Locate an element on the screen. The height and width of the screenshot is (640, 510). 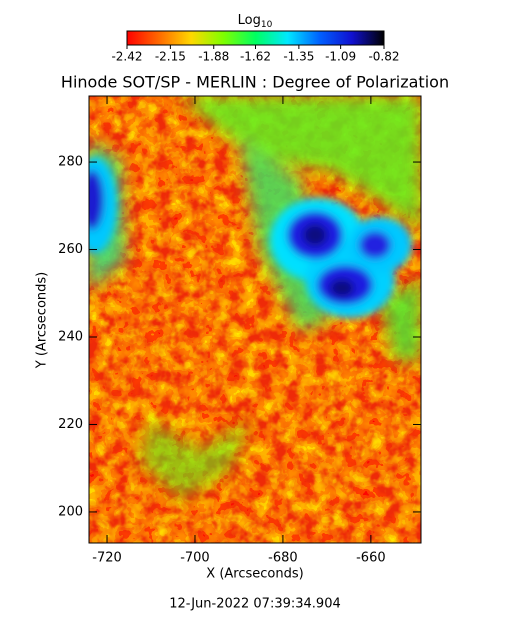
colorbar-tick-label: -1.09 is located at coordinates (340, 57).